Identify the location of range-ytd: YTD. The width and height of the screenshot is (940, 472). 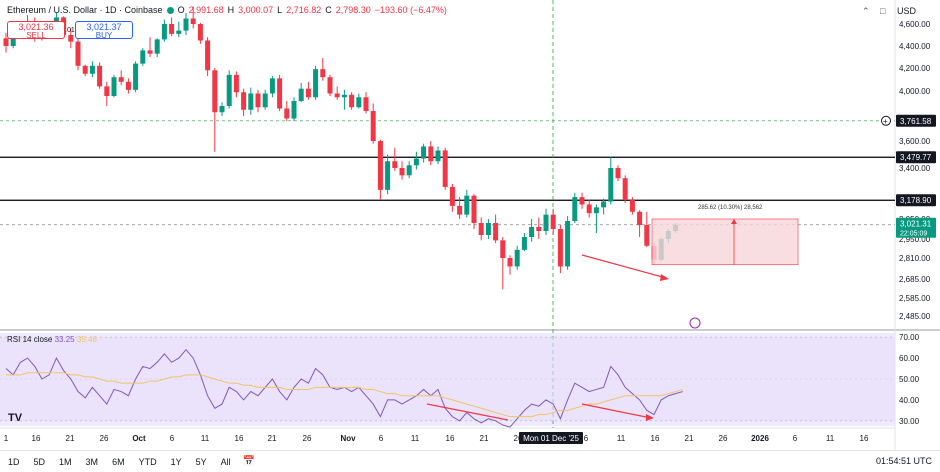
(147, 461).